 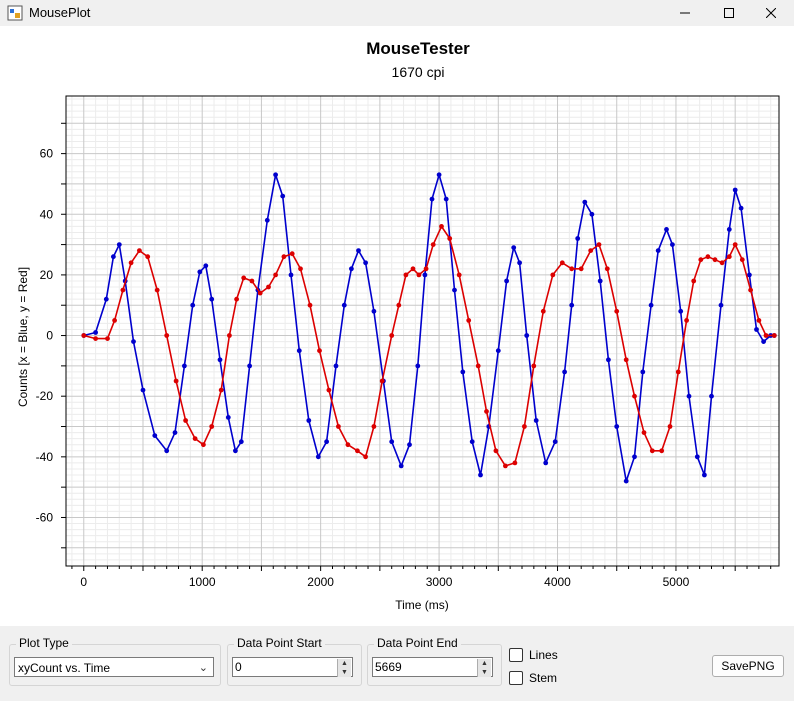 What do you see at coordinates (516, 655) in the screenshot?
I see `lines-checkbox-box` at bounding box center [516, 655].